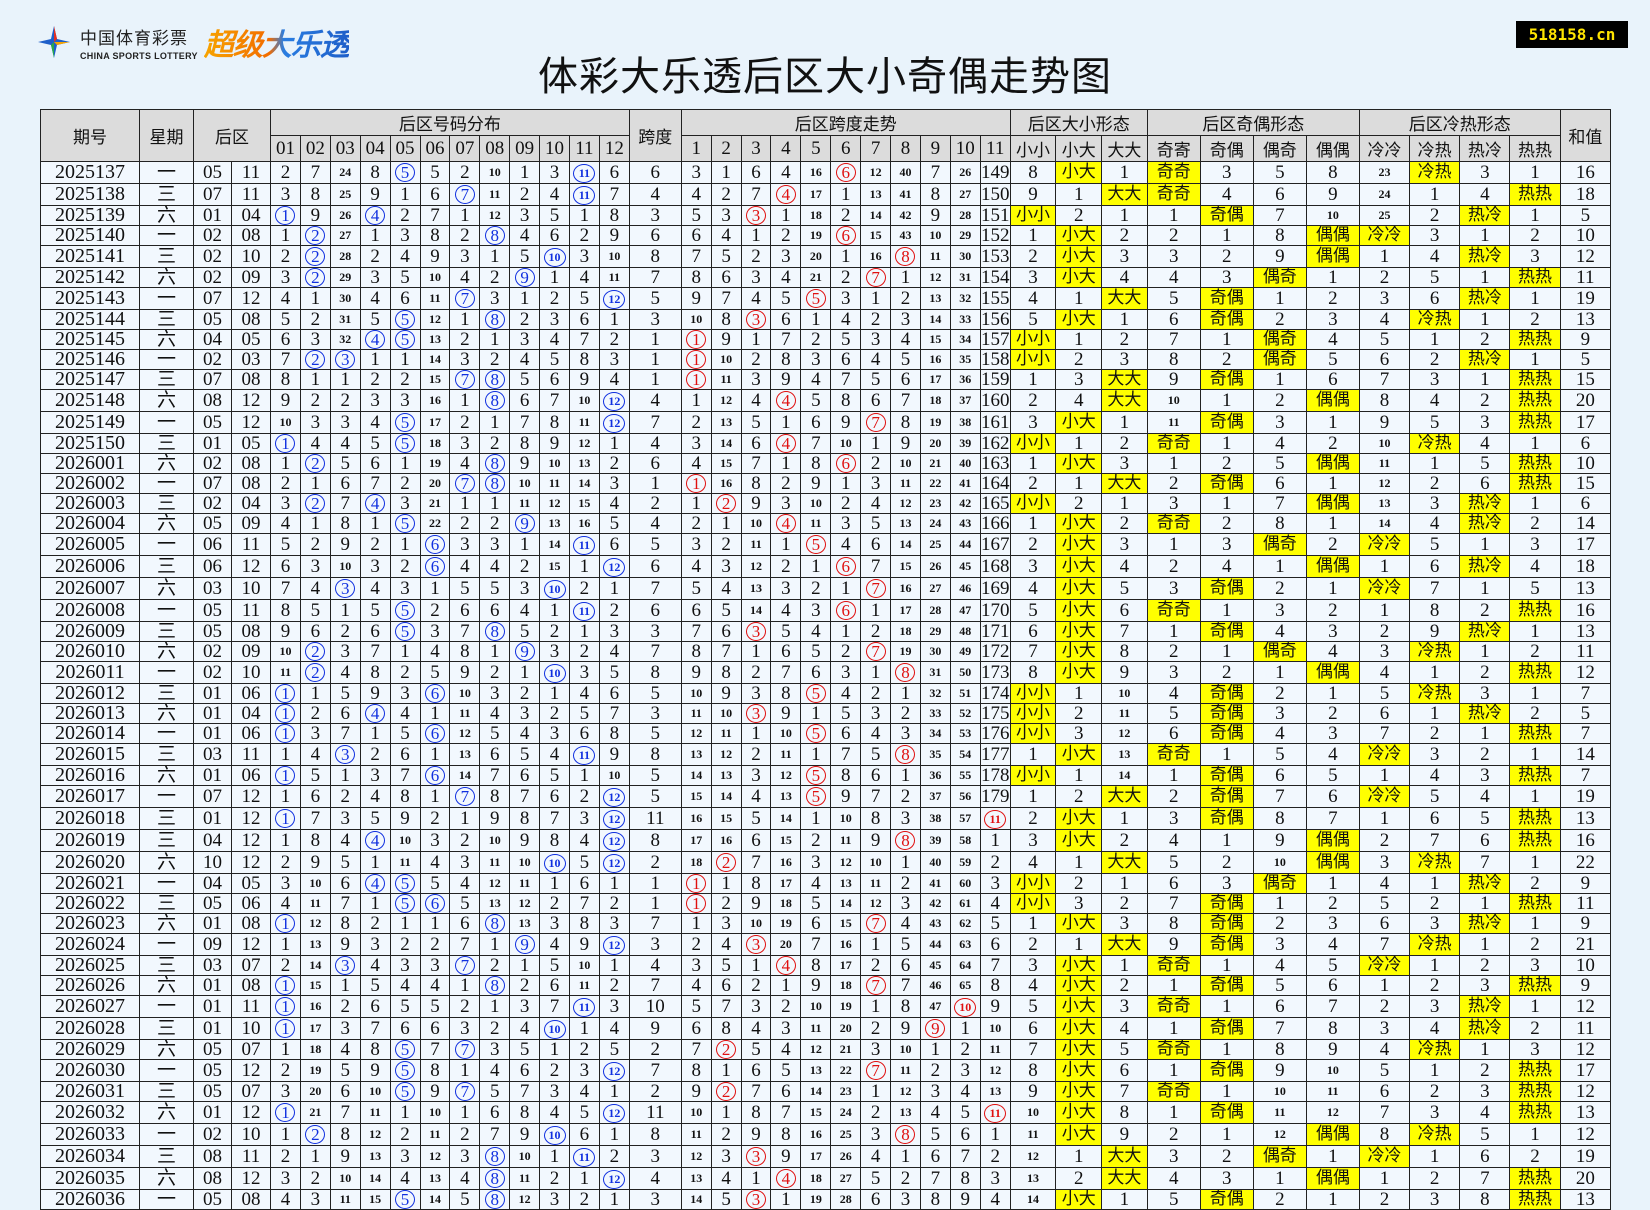  What do you see at coordinates (1173, 1199) in the screenshot?
I see `oe-omission-cell: 5` at bounding box center [1173, 1199].